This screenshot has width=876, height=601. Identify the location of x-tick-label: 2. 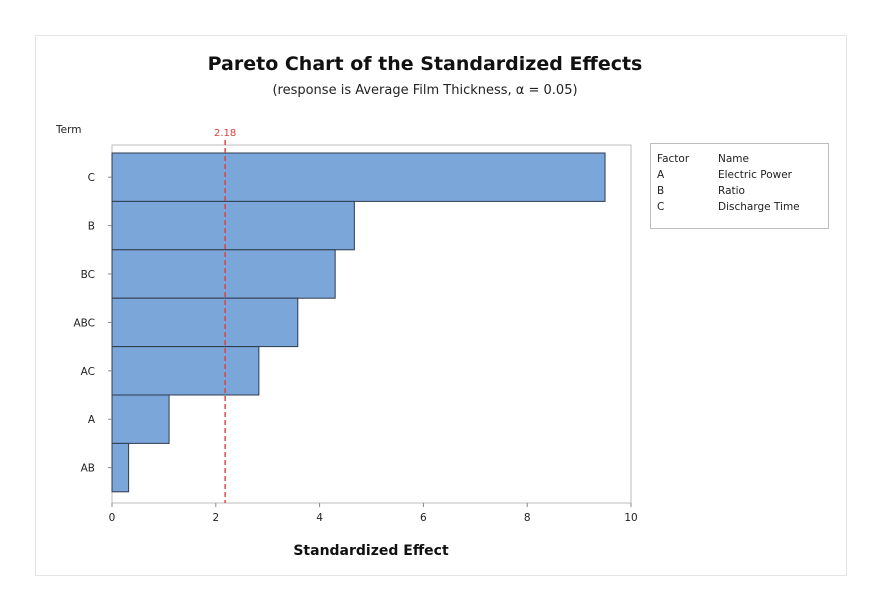
(215, 518).